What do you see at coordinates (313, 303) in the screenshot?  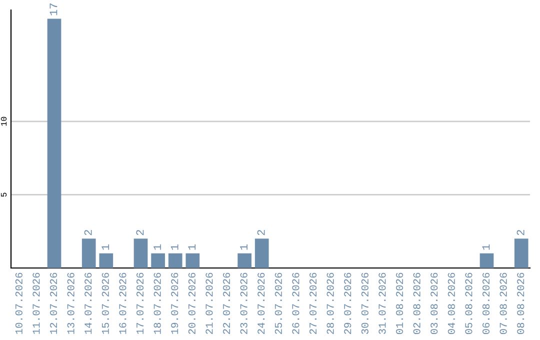 I see `x-tick-label: 27.07.2026` at bounding box center [313, 303].